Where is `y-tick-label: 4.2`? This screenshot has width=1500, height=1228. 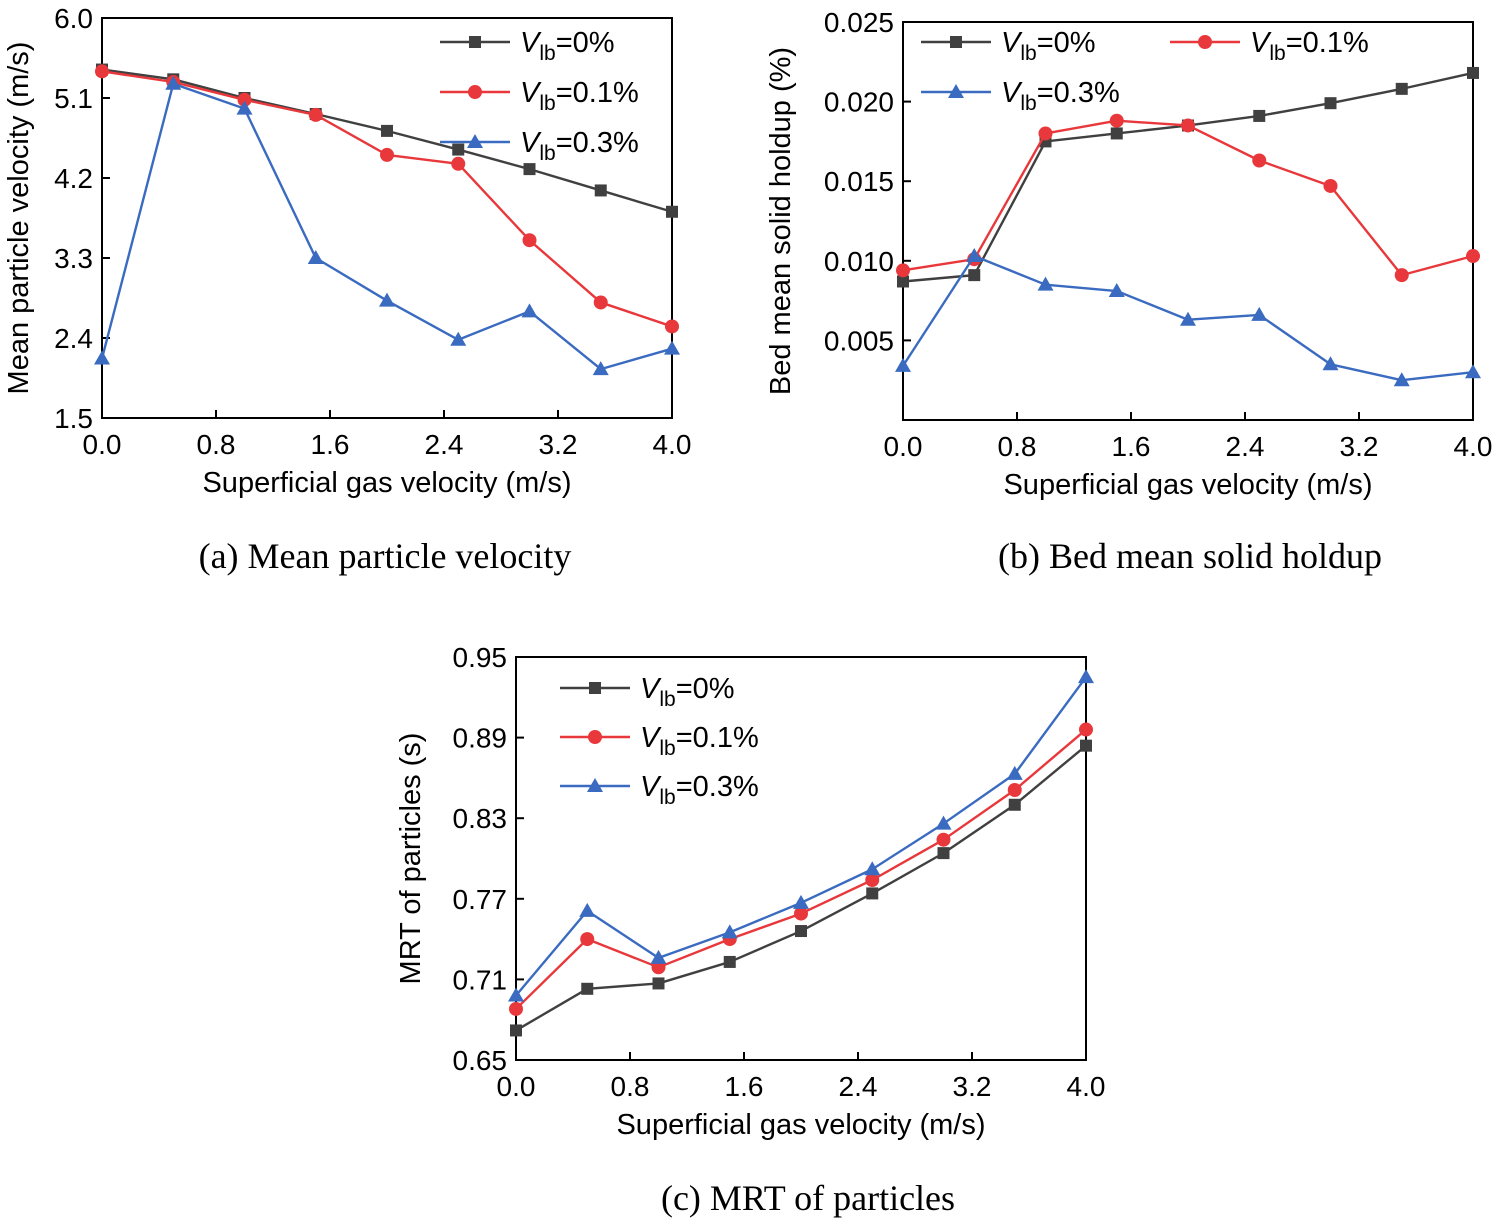
y-tick-label: 4.2 is located at coordinates (73, 178).